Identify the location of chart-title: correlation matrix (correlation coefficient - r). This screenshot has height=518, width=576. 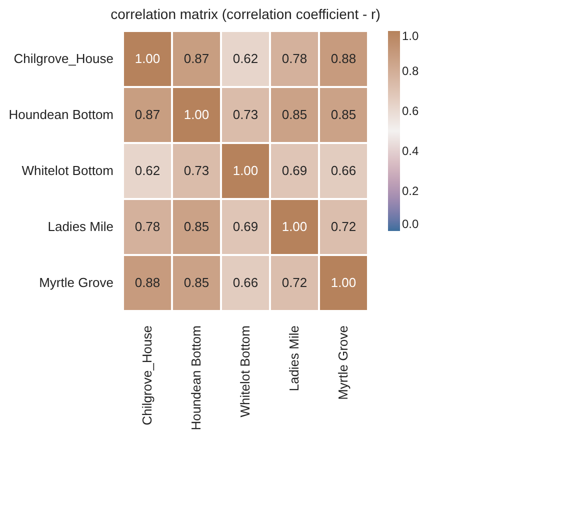
(245, 14).